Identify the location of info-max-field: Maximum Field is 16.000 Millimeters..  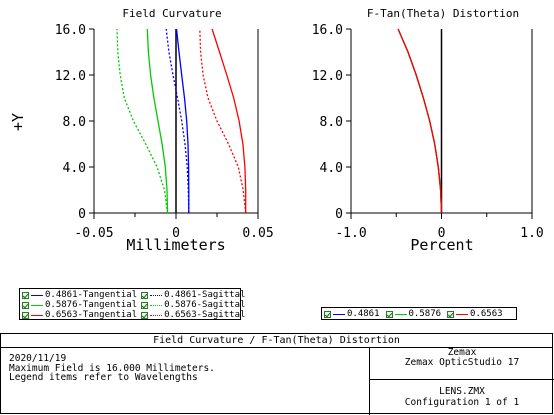
(112, 368).